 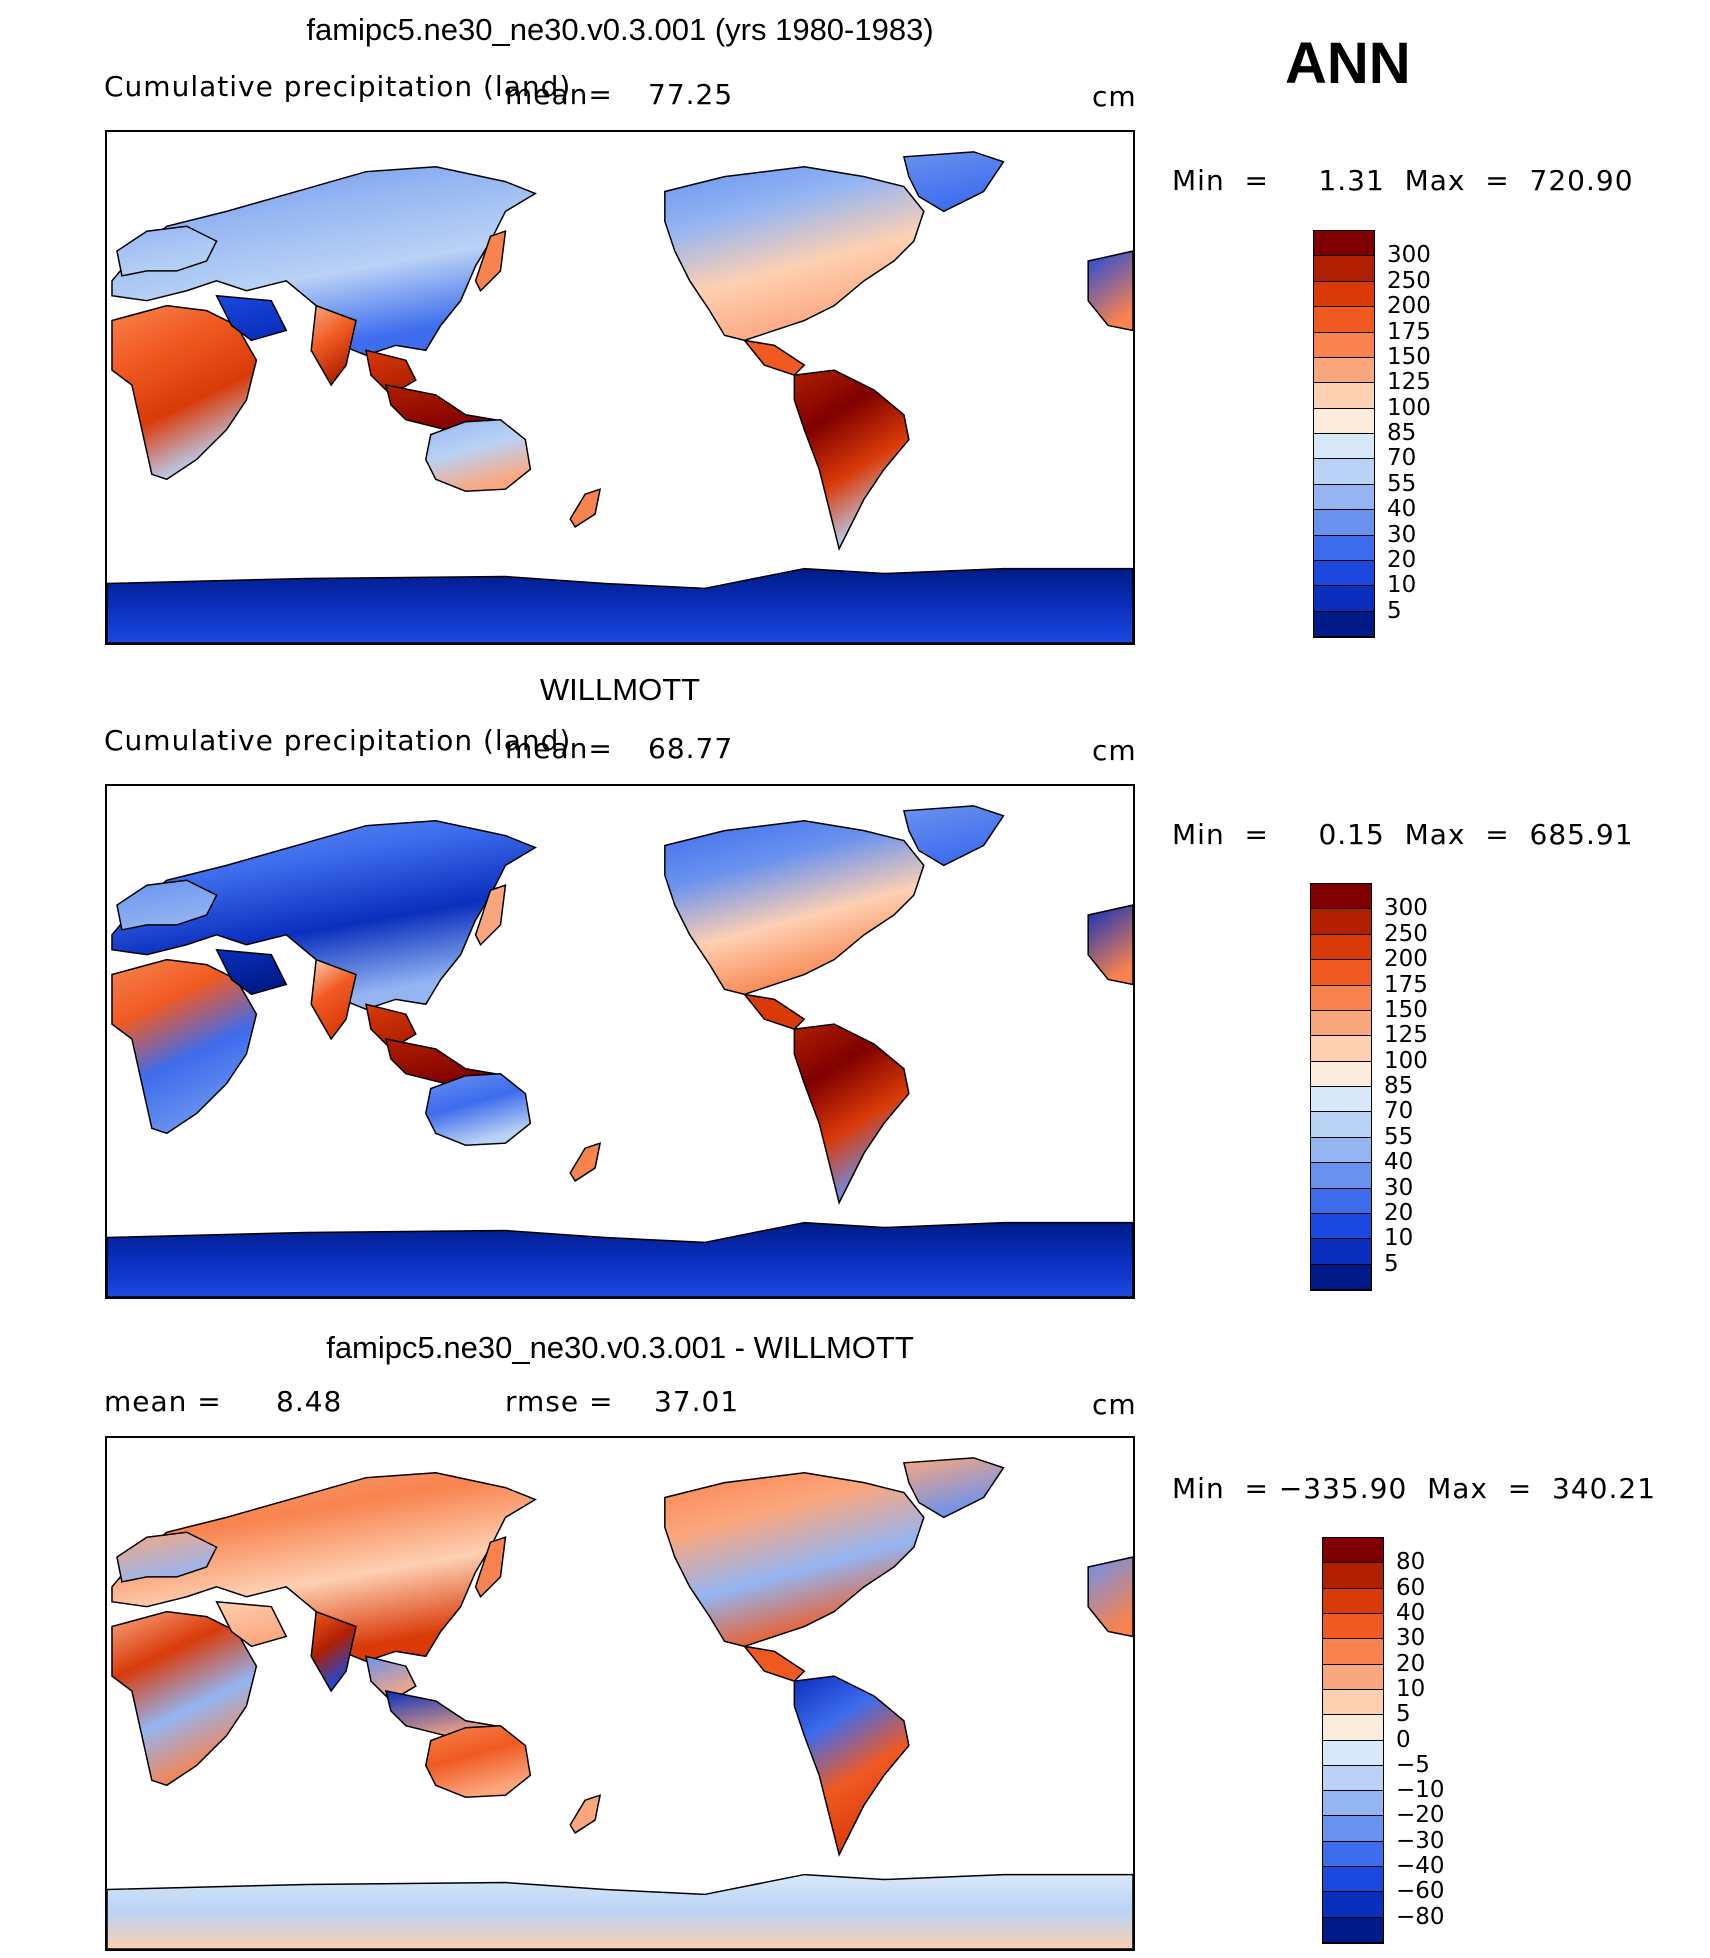 I want to click on panel3-colorbar, so click(x=1353, y=1740).